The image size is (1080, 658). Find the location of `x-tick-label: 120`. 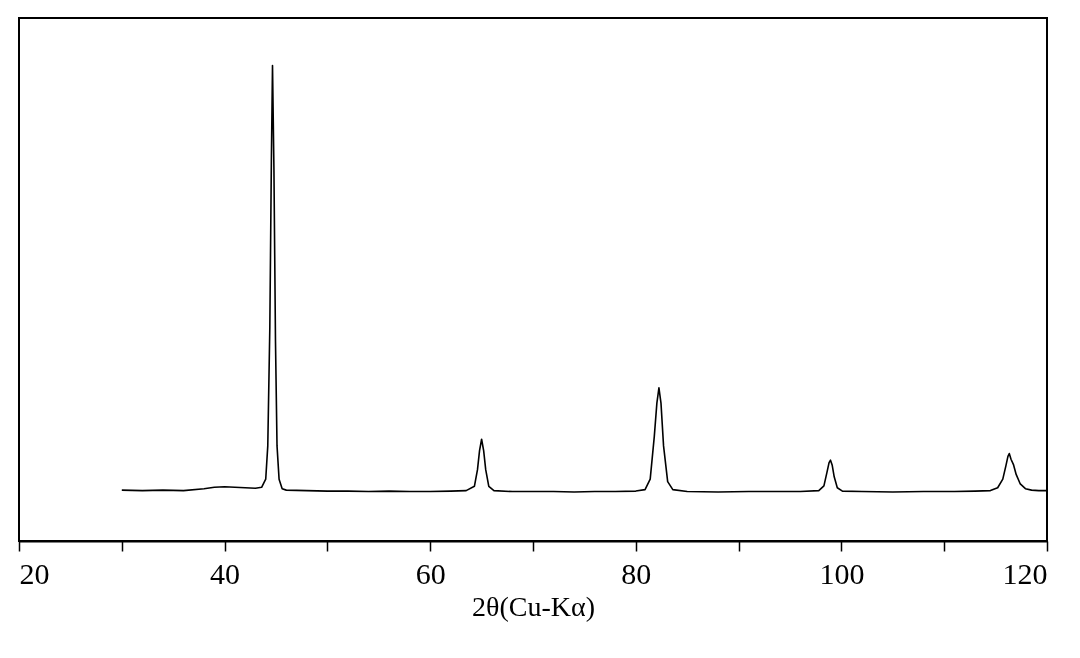

x-tick-label: 120 is located at coordinates (1025, 573).